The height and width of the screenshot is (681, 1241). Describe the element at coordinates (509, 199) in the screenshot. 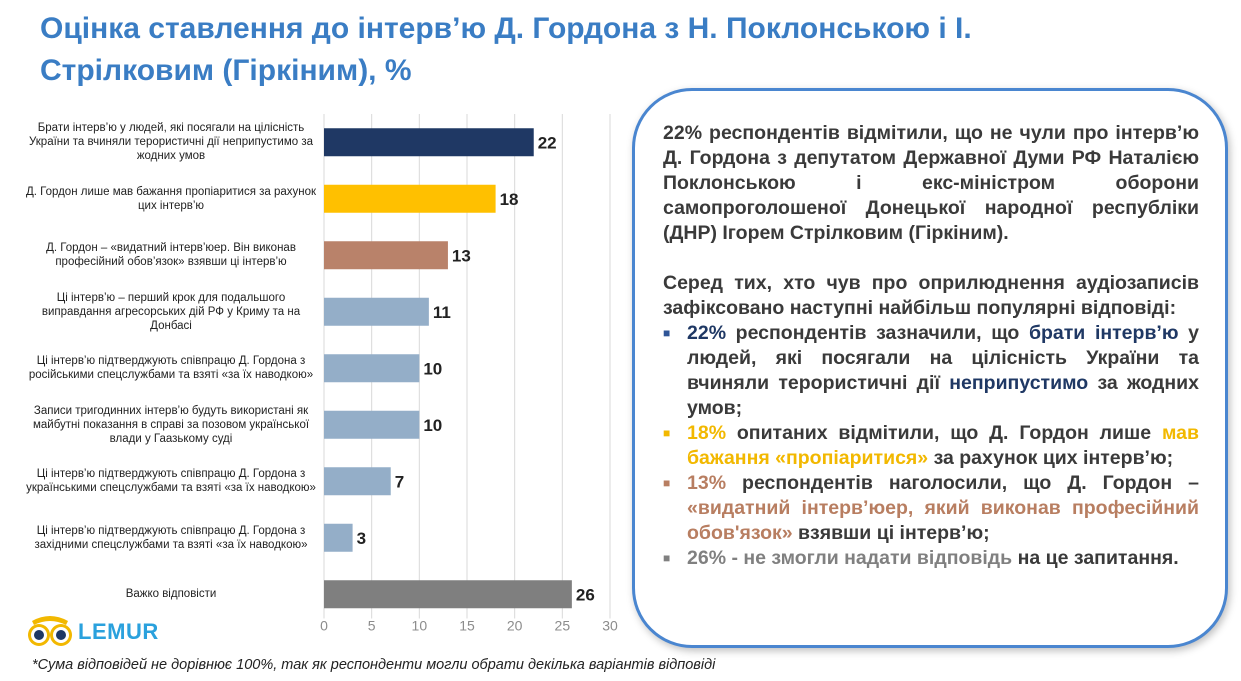

I see `bar-value-label: 18` at that location.